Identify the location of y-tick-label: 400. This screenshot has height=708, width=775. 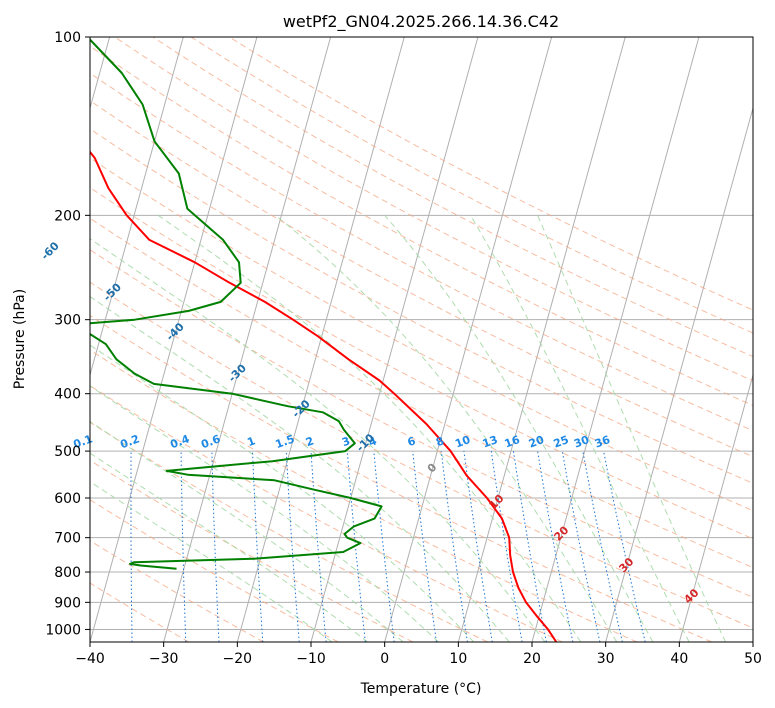
(67, 395).